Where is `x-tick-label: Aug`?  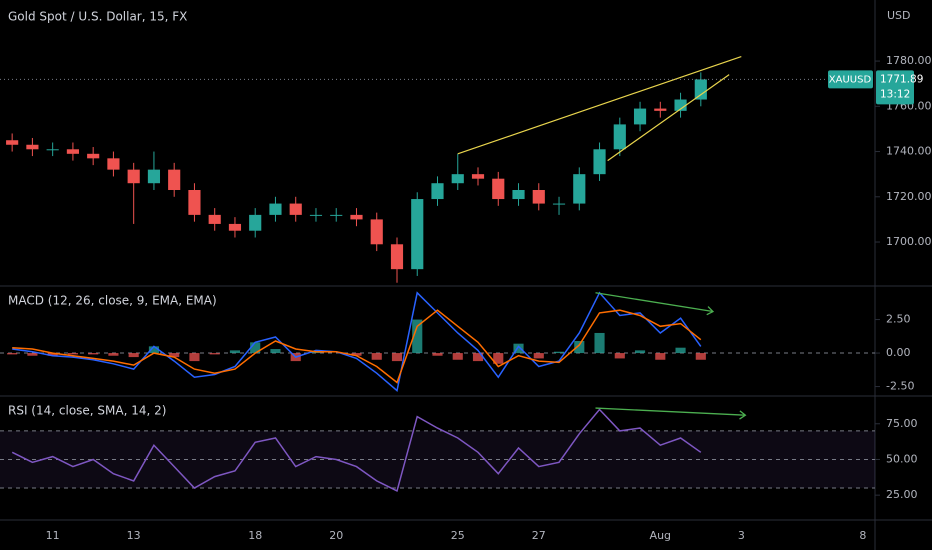
x-tick-label: Aug is located at coordinates (660, 535).